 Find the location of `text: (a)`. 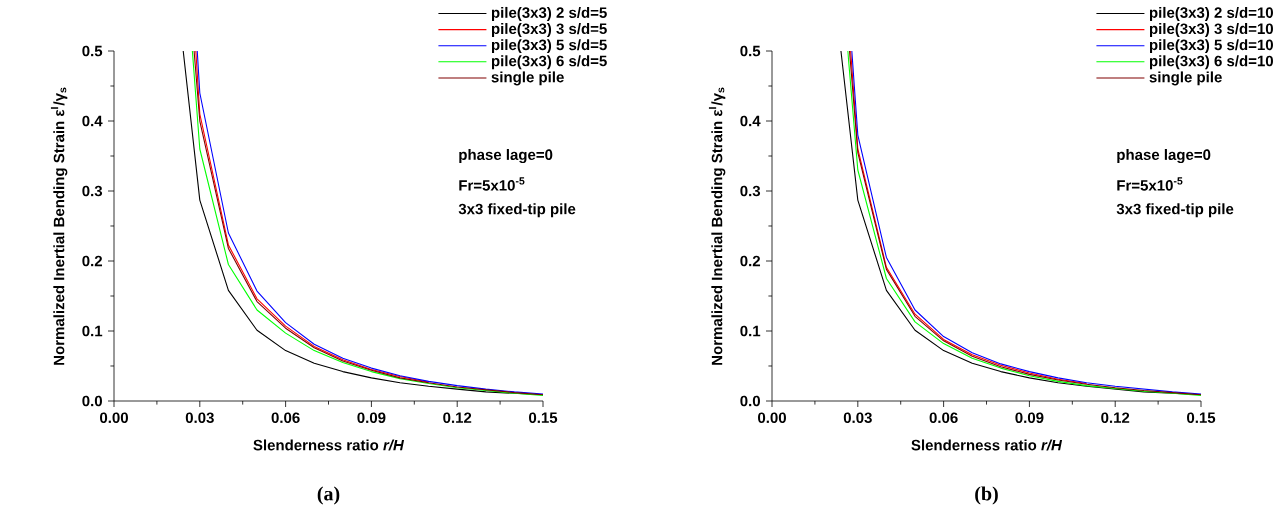

text: (a) is located at coordinates (328, 495).